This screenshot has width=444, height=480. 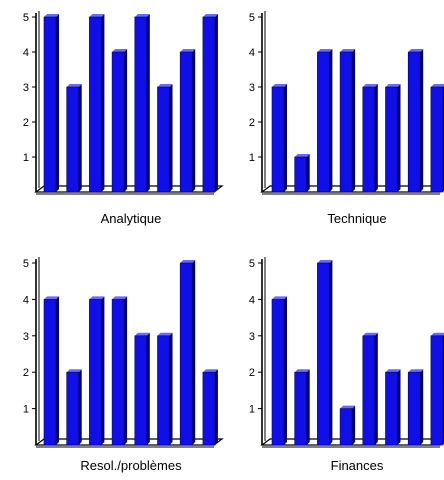 What do you see at coordinates (142, 15) in the screenshot?
I see `chart-0-bar-4-top` at bounding box center [142, 15].